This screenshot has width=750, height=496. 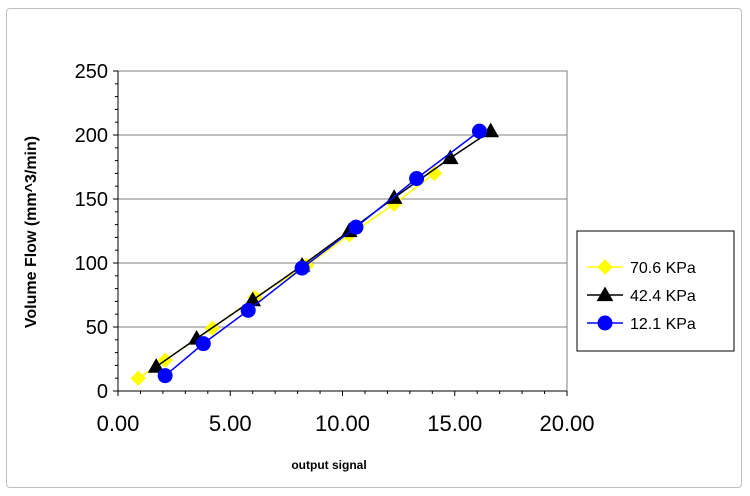 I want to click on legend-marker-42-4-kpa, so click(x=605, y=294).